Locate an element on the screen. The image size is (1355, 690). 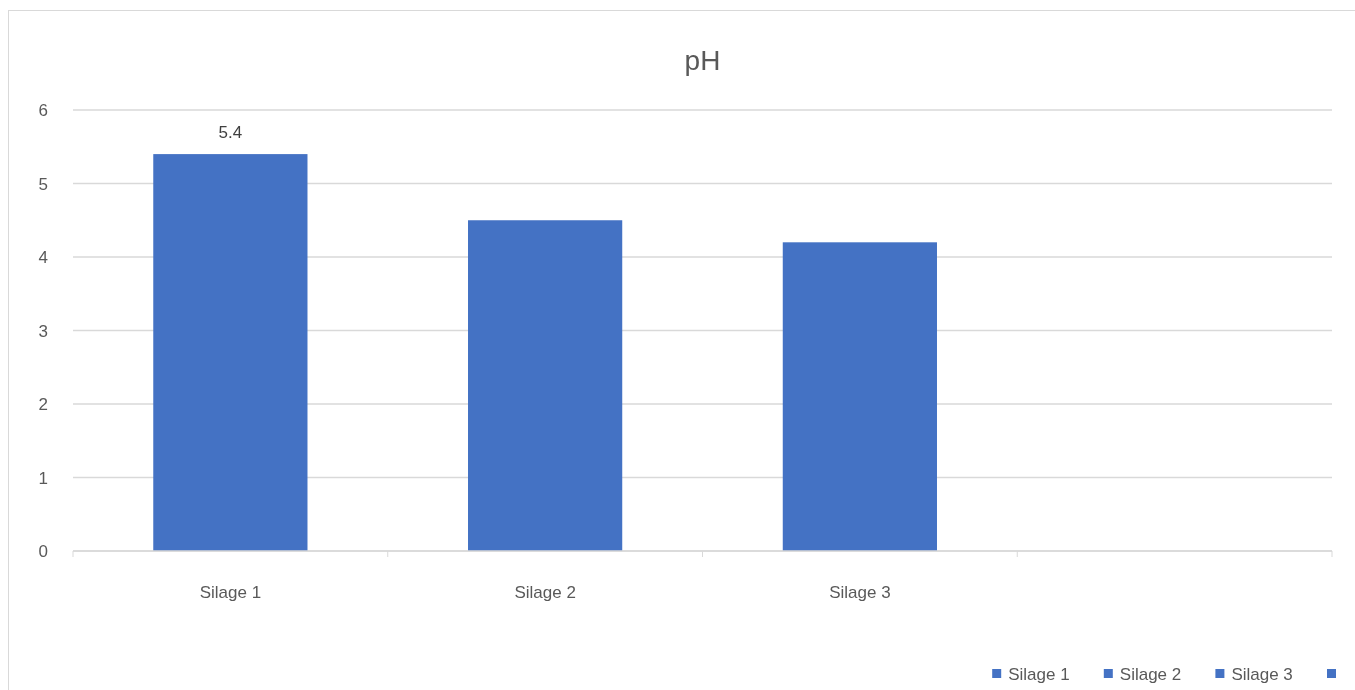
y-tick-label: 3 is located at coordinates (43, 331).